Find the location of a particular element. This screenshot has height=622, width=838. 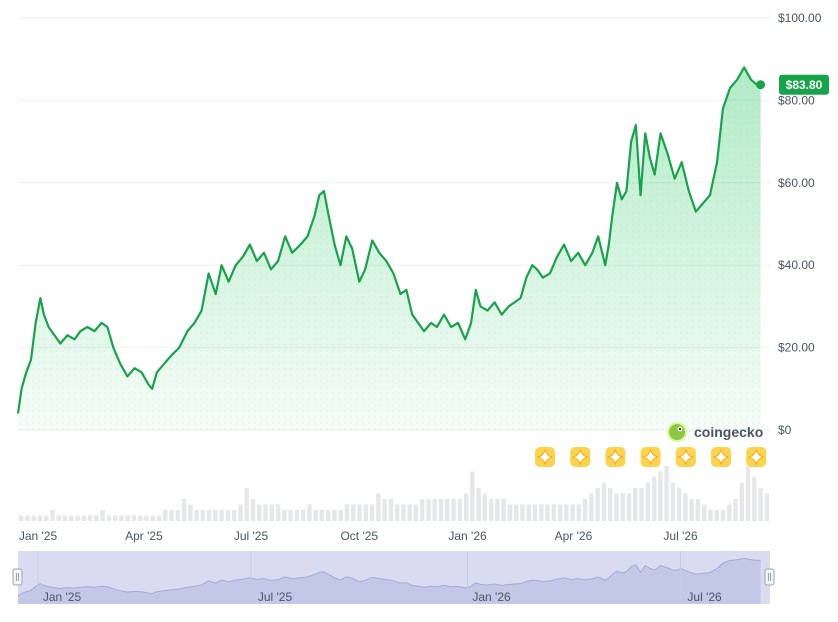

coingecko-watermark: coingecko is located at coordinates (715, 432).